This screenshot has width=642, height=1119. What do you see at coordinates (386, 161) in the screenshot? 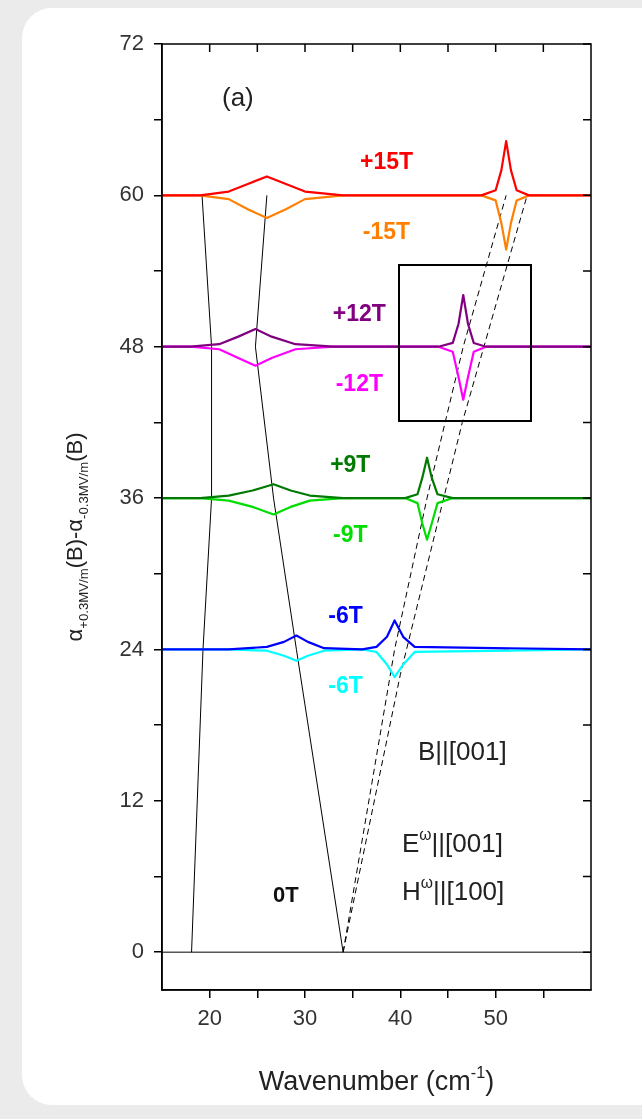
I see `series-label: +15T` at bounding box center [386, 161].